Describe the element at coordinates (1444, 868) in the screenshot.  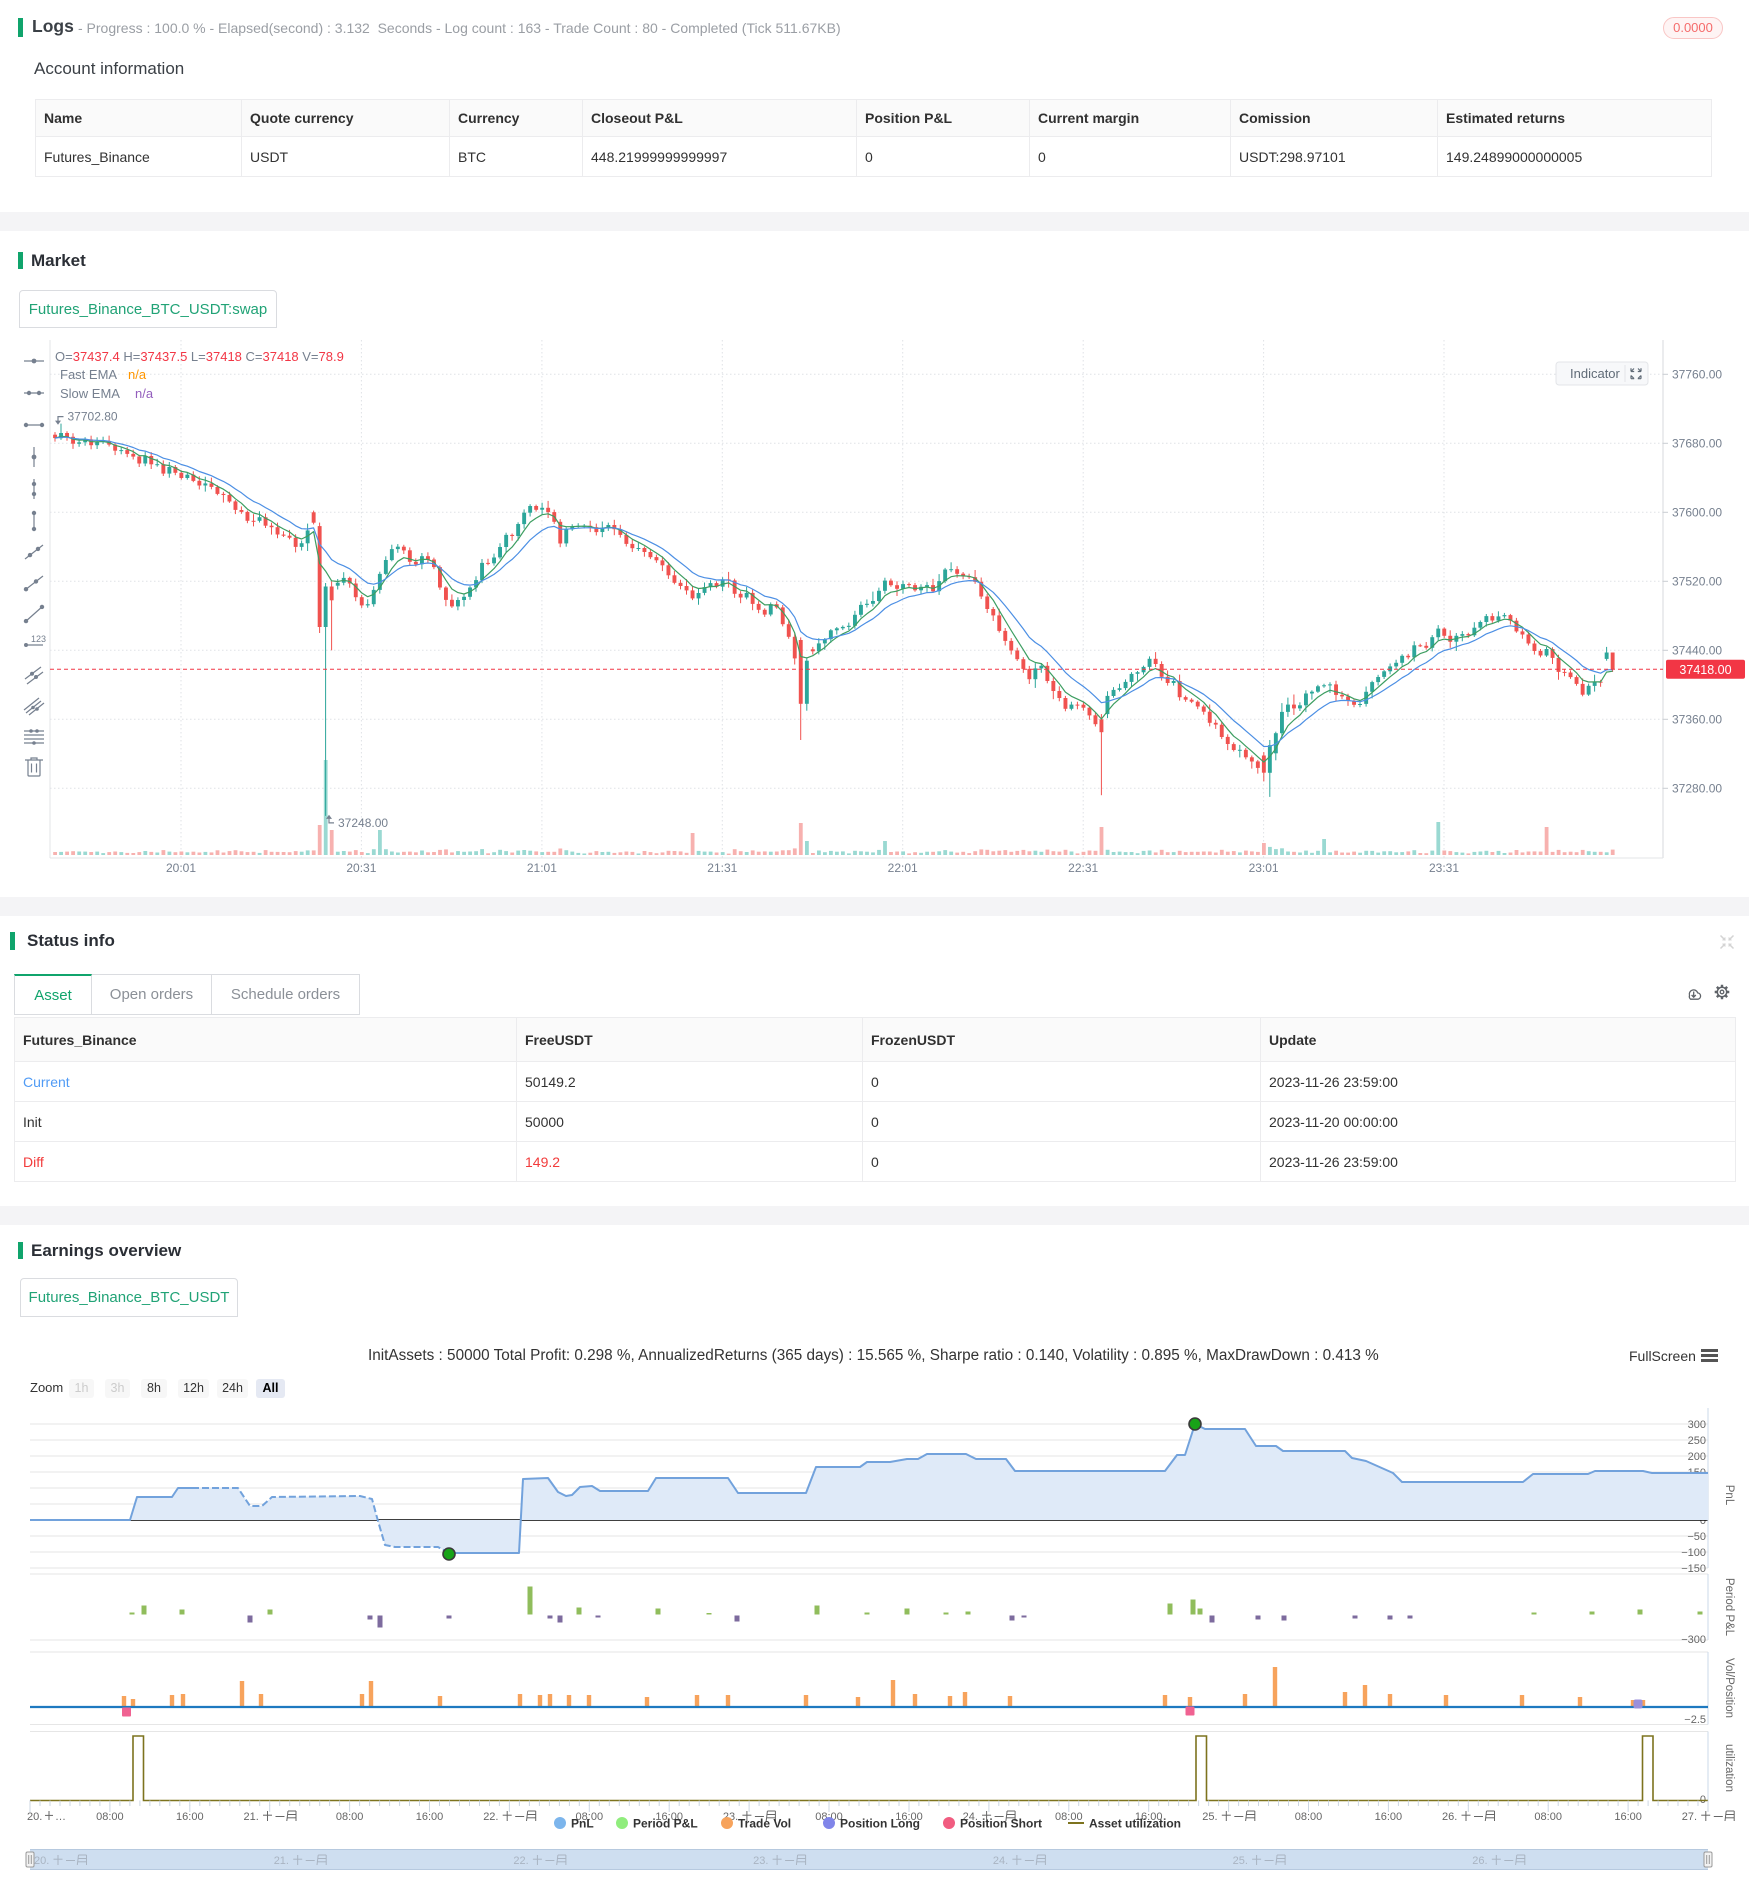
I see `svg-text: 23:31` at that location.